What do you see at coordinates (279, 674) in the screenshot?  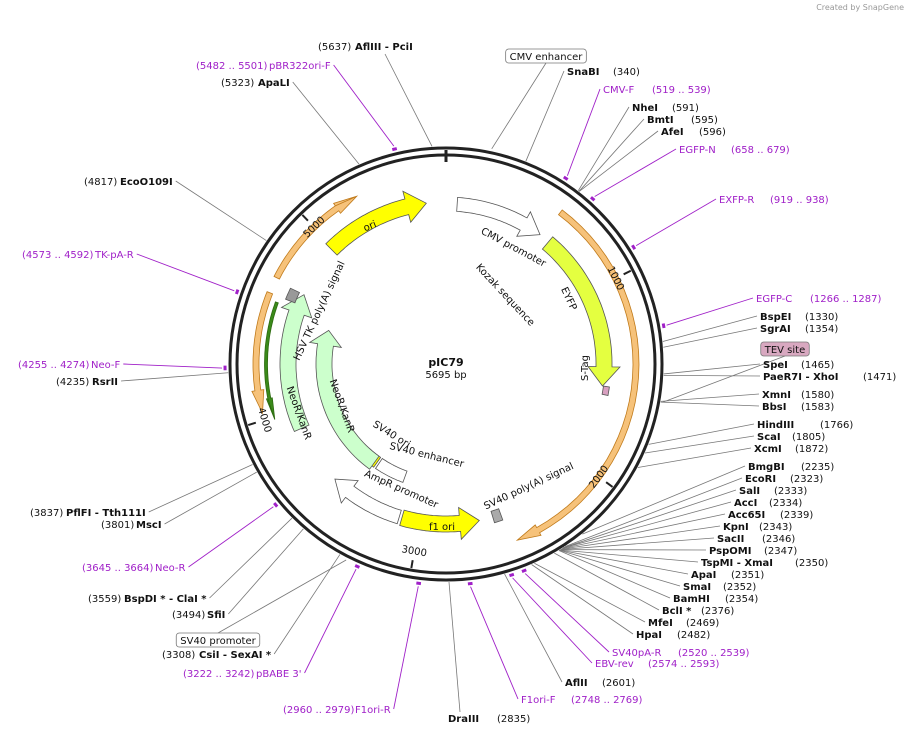 I see `primer-name: pBABE 3'` at bounding box center [279, 674].